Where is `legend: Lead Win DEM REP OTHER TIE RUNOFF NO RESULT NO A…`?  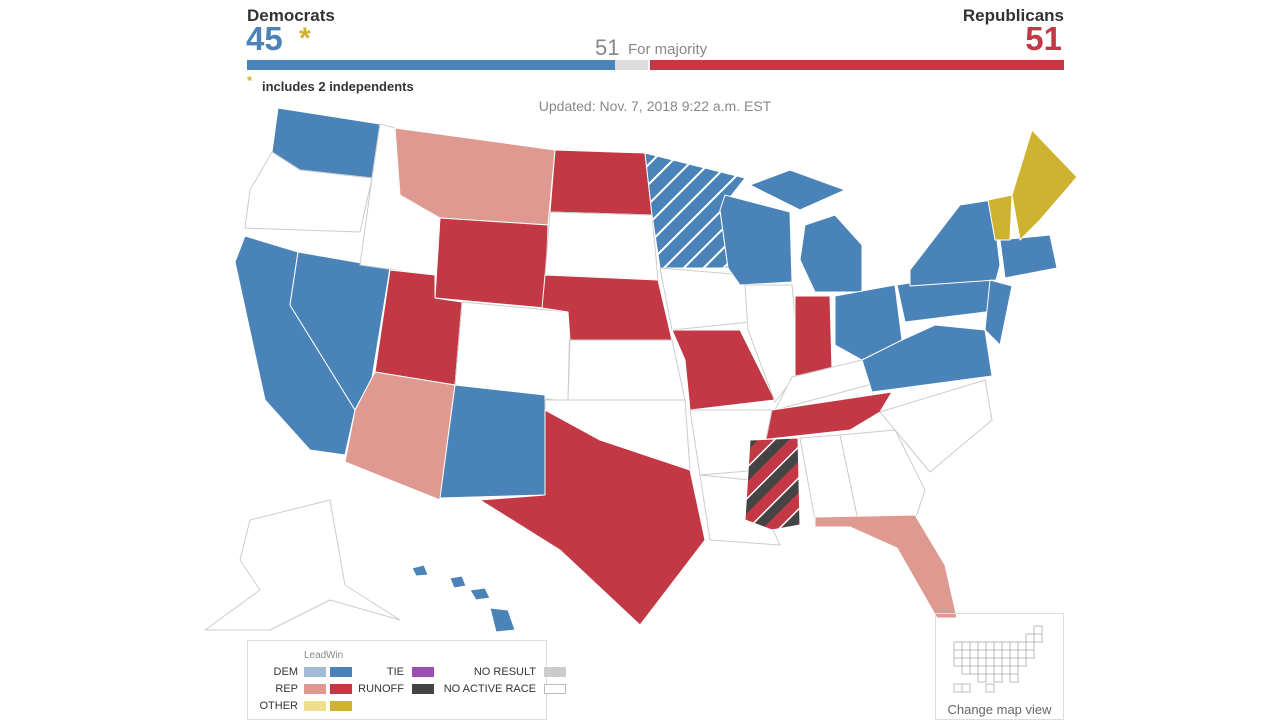 legend: Lead Win DEM REP OTHER TIE RUNOFF NO RESULT NO A… is located at coordinates (406, 680).